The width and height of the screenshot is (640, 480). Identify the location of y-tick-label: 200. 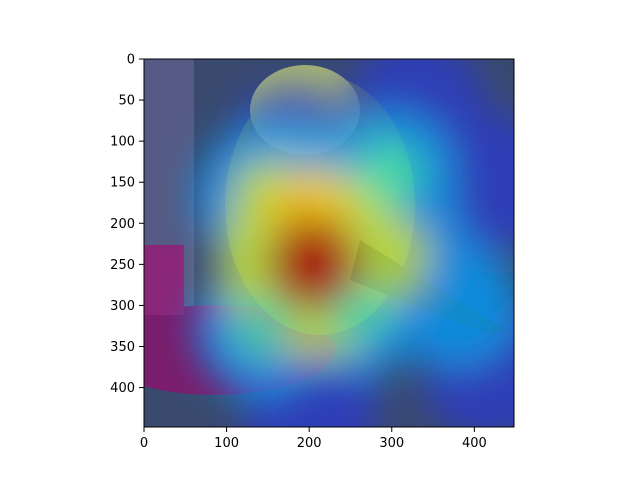
(122, 224).